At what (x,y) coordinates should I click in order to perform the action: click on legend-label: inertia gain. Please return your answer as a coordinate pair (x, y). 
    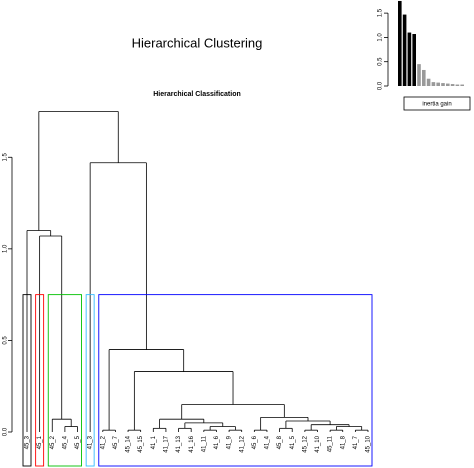
    Looking at the image, I should click on (436, 105).